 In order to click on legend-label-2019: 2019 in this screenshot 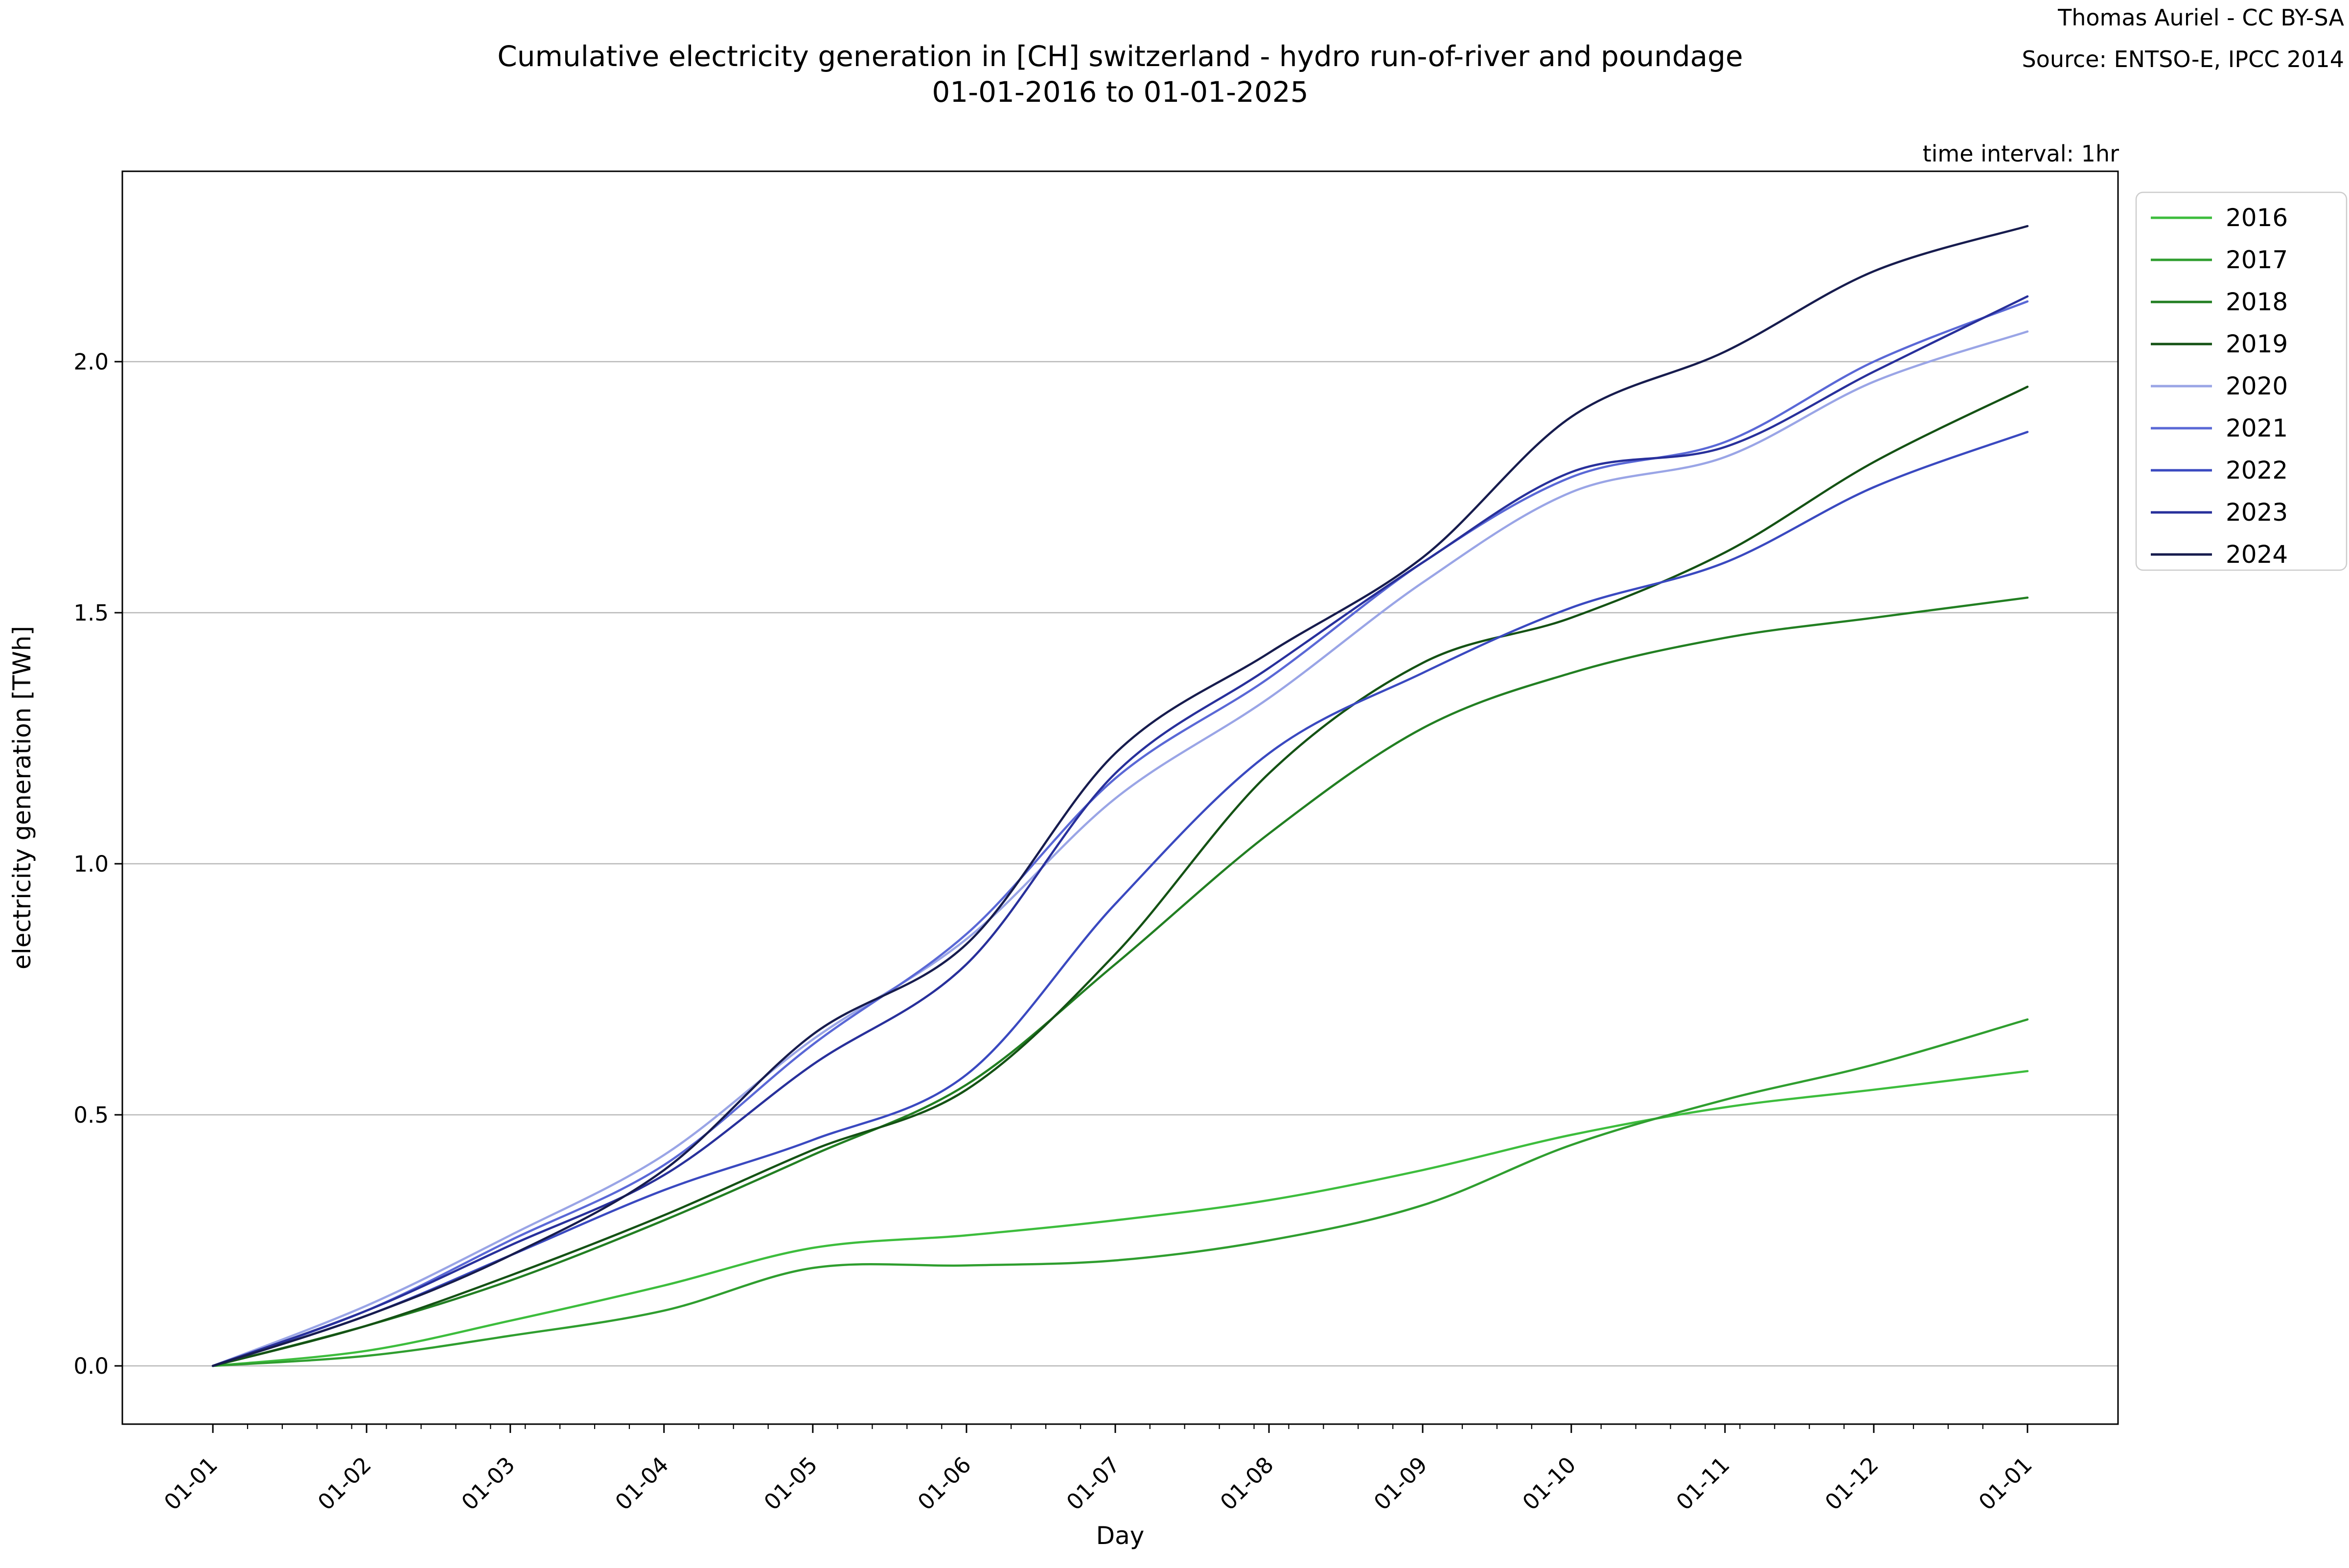, I will do `click(2257, 344)`.